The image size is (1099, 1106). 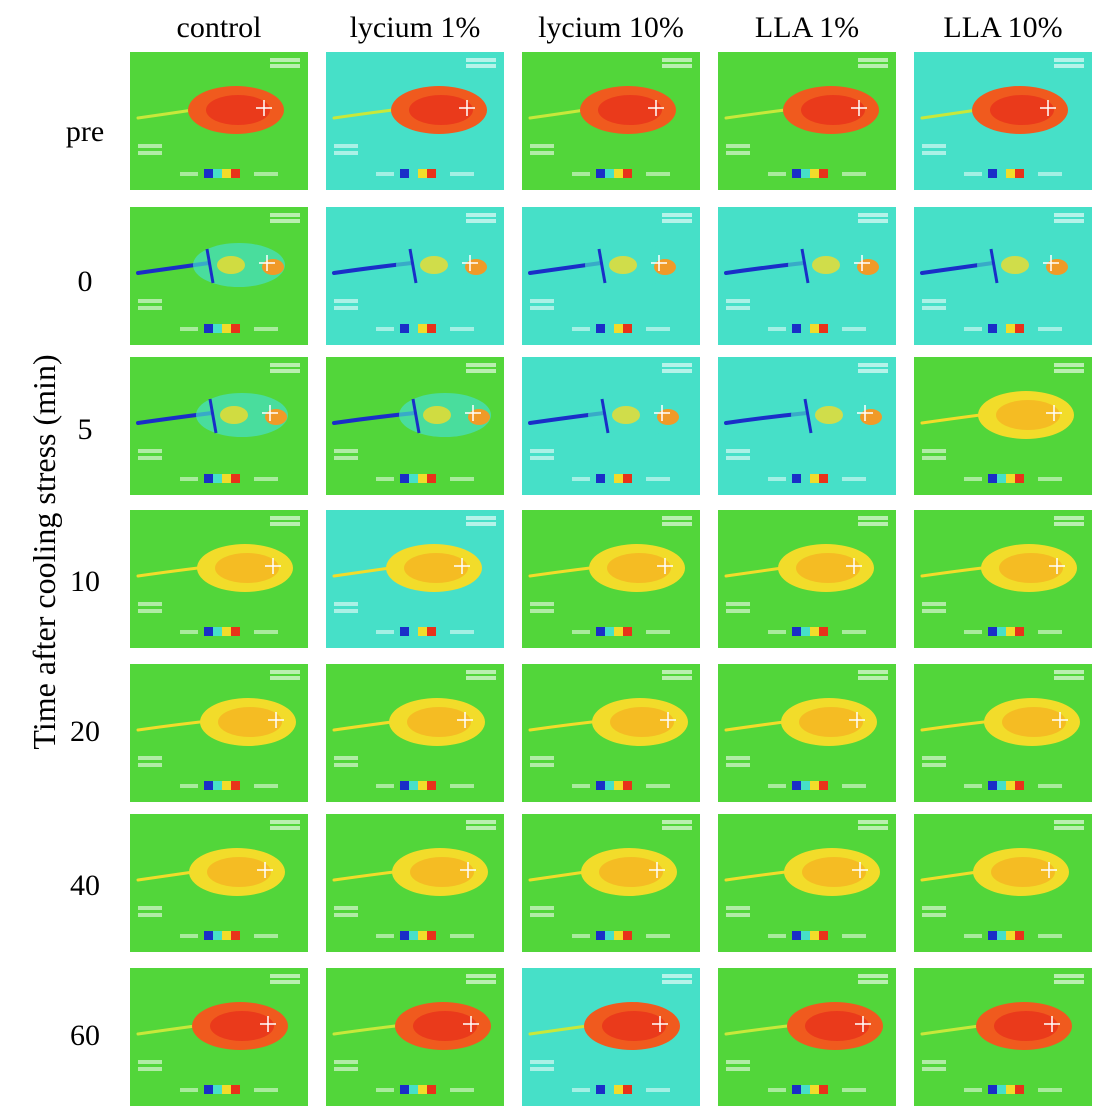 What do you see at coordinates (807, 27) in the screenshot?
I see `column-header-lla-1: LLA 1%` at bounding box center [807, 27].